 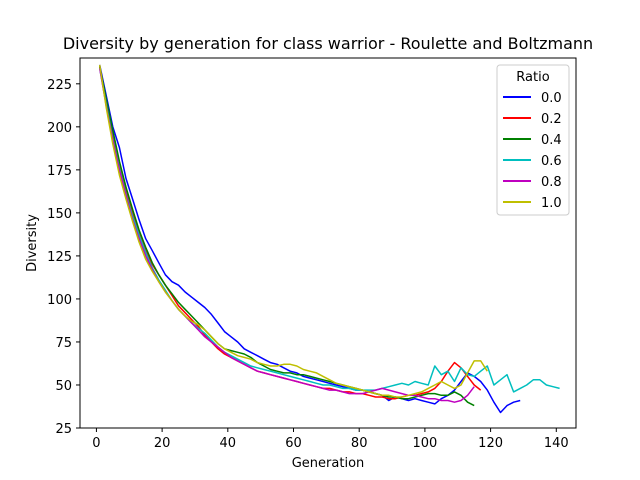 I want to click on legend-label: 0.8, so click(x=551, y=182).